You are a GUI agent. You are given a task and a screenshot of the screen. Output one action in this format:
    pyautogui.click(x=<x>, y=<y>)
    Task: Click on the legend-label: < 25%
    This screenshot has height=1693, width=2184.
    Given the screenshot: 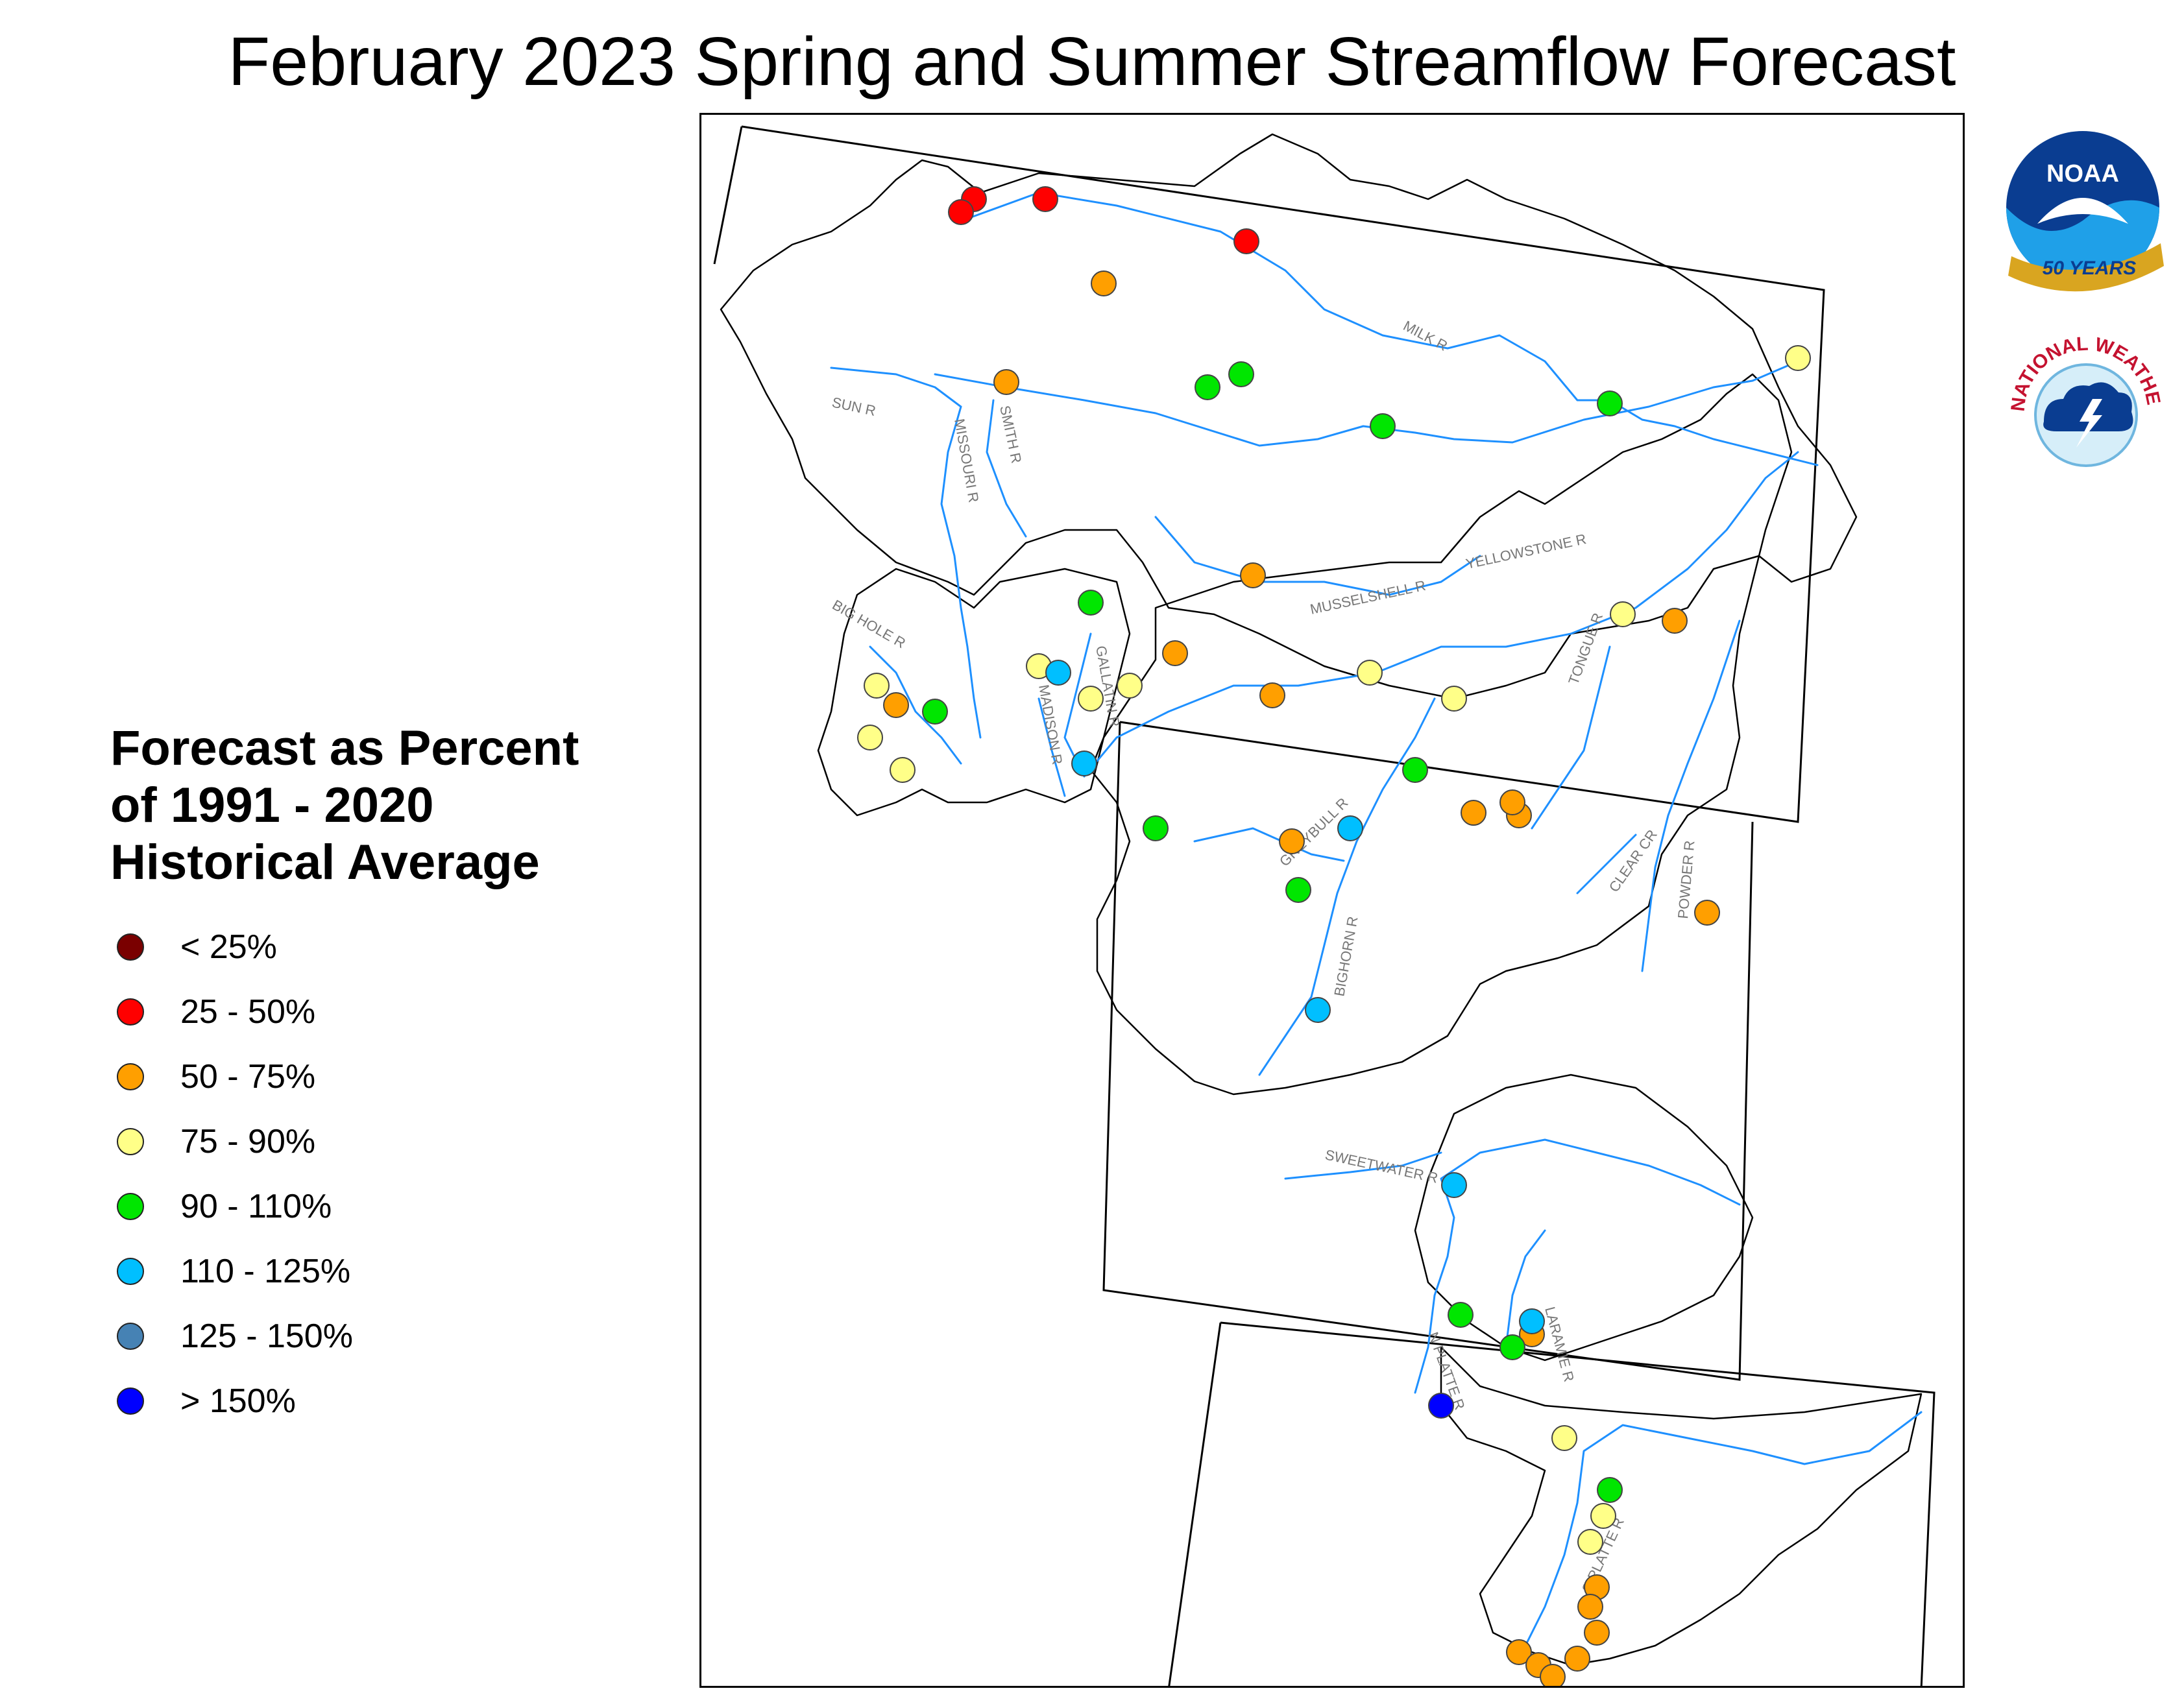 What is the action you would take?
    pyautogui.click(x=228, y=947)
    